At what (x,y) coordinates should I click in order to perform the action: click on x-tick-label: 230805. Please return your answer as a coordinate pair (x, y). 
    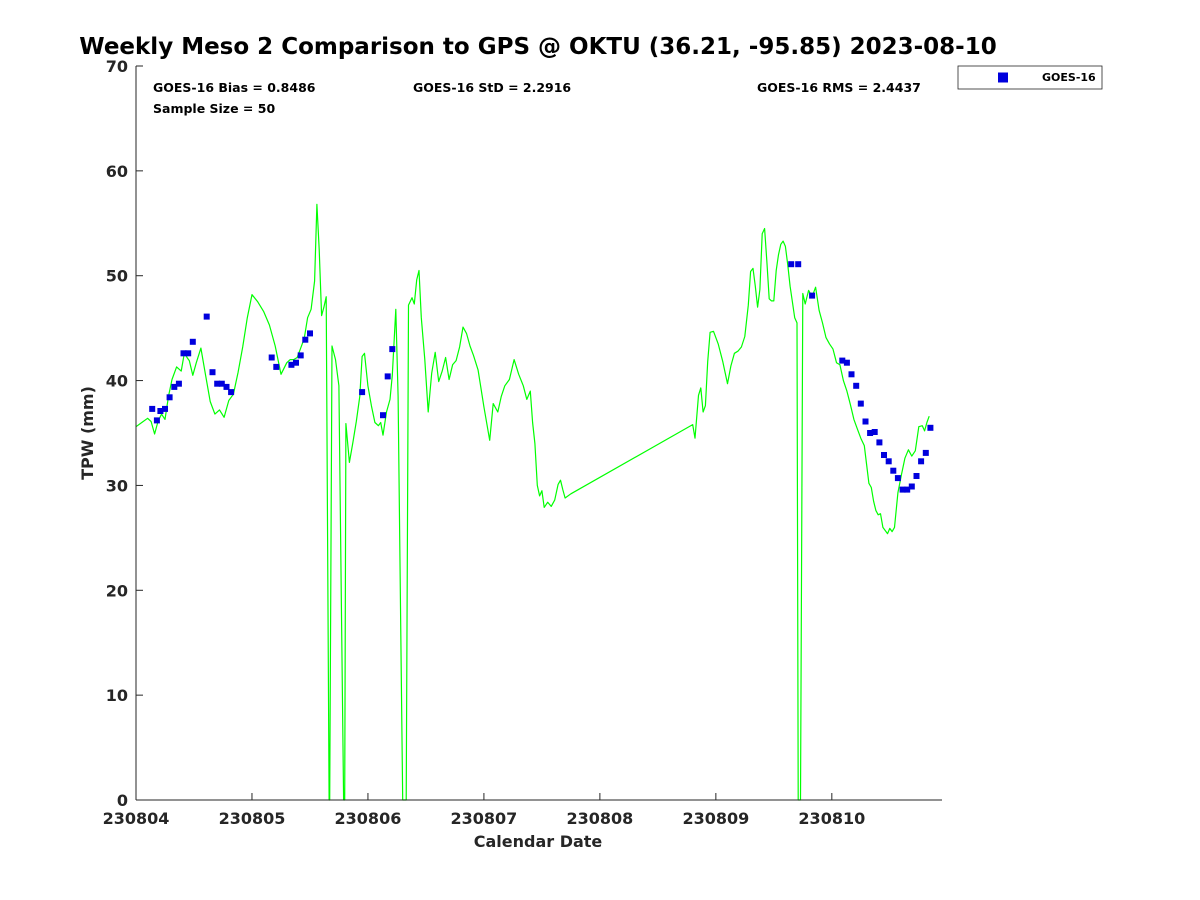
    Looking at the image, I should click on (252, 818).